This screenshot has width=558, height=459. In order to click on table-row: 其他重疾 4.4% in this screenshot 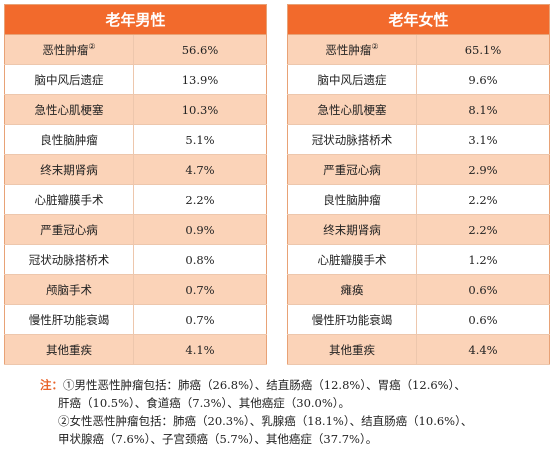, I will do `click(418, 349)`.